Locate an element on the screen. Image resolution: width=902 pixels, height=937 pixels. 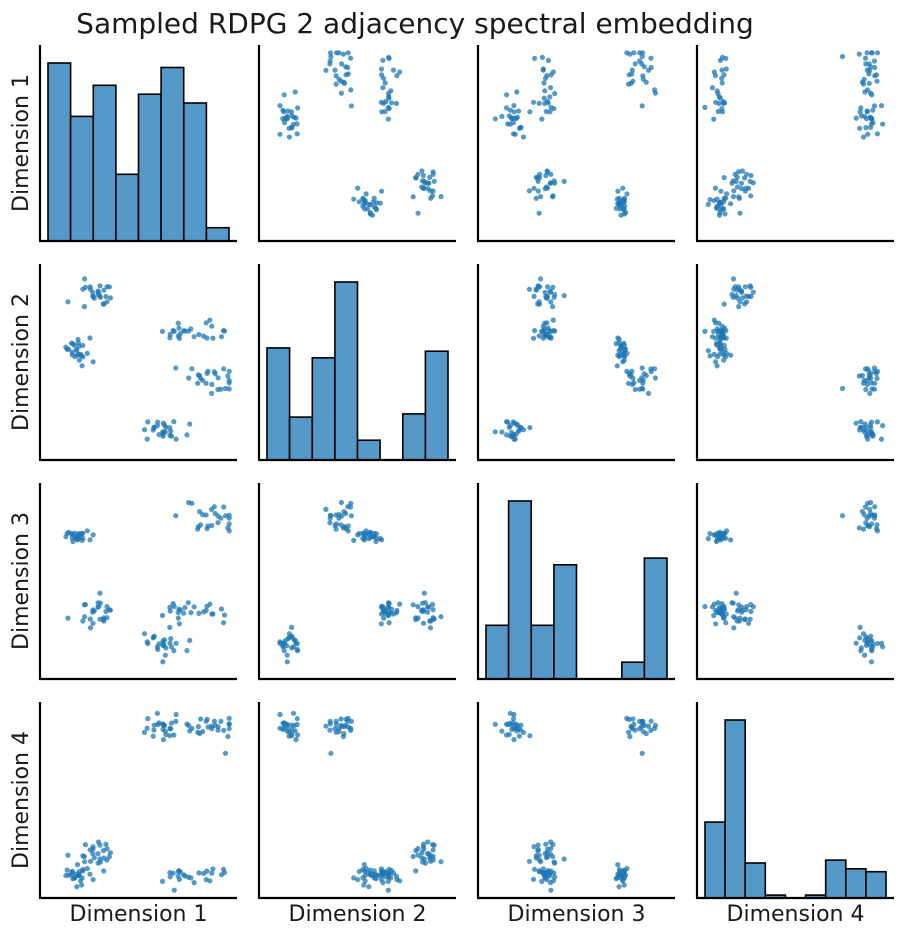
panel-r2-c1 is located at coordinates (137, 363).